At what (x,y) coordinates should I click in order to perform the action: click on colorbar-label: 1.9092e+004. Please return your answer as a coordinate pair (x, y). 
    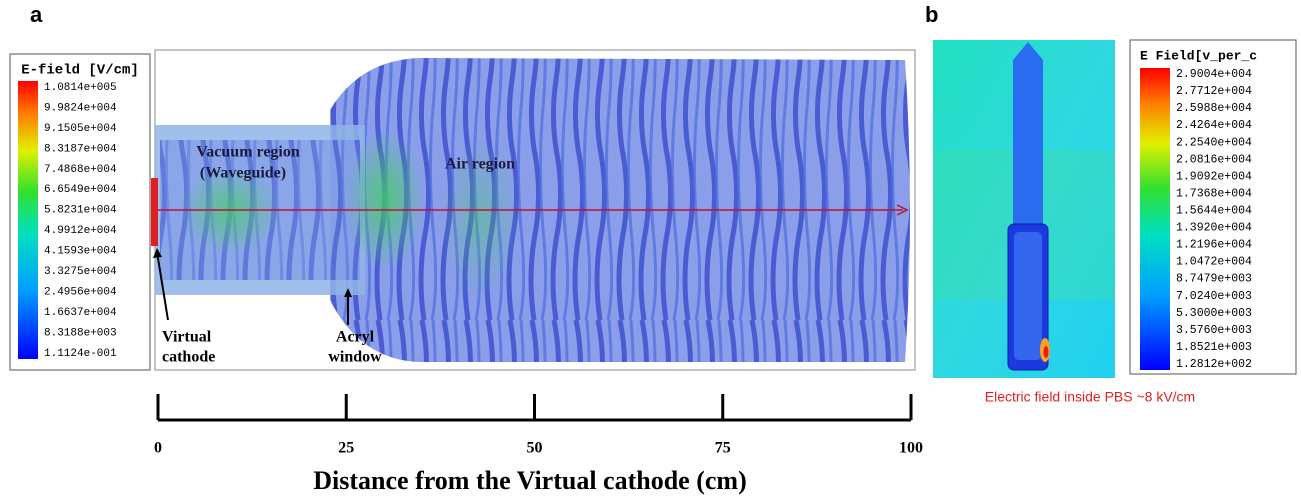
    Looking at the image, I should click on (1214, 176).